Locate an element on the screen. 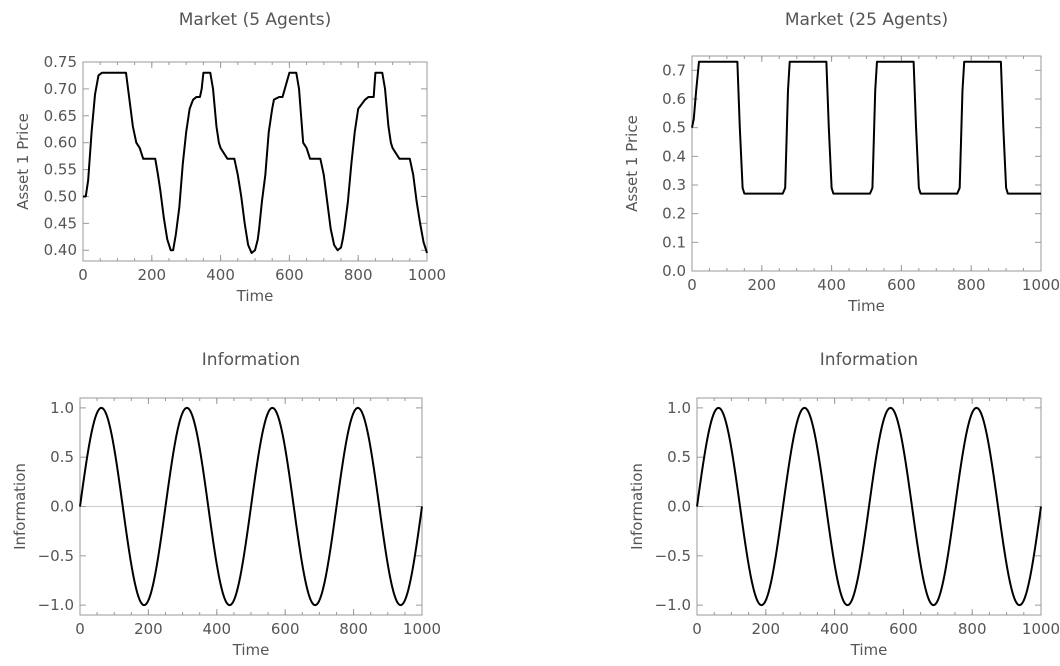 The image size is (1060, 666). y-tick-label: 0.4 is located at coordinates (674, 156).